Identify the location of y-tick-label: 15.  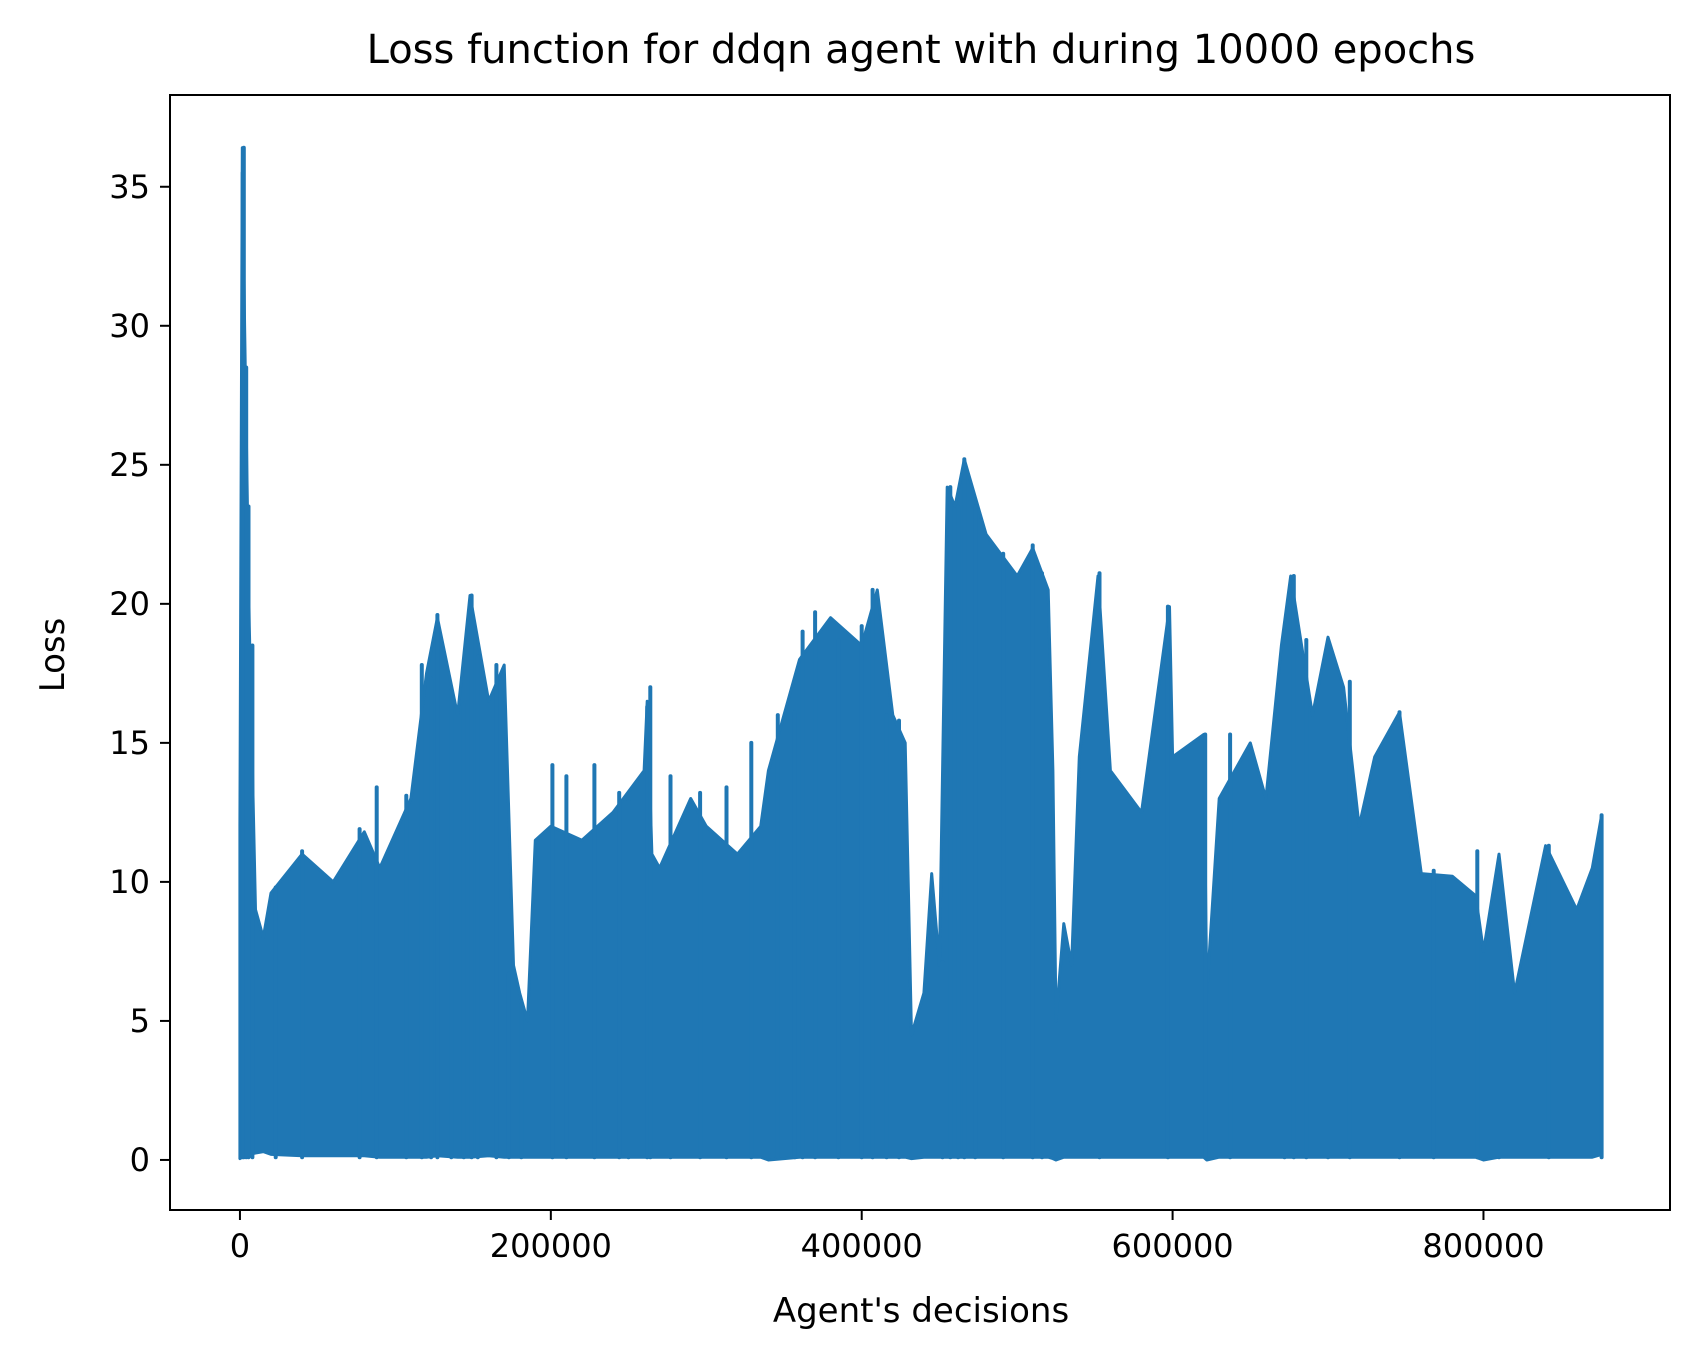
(129, 743).